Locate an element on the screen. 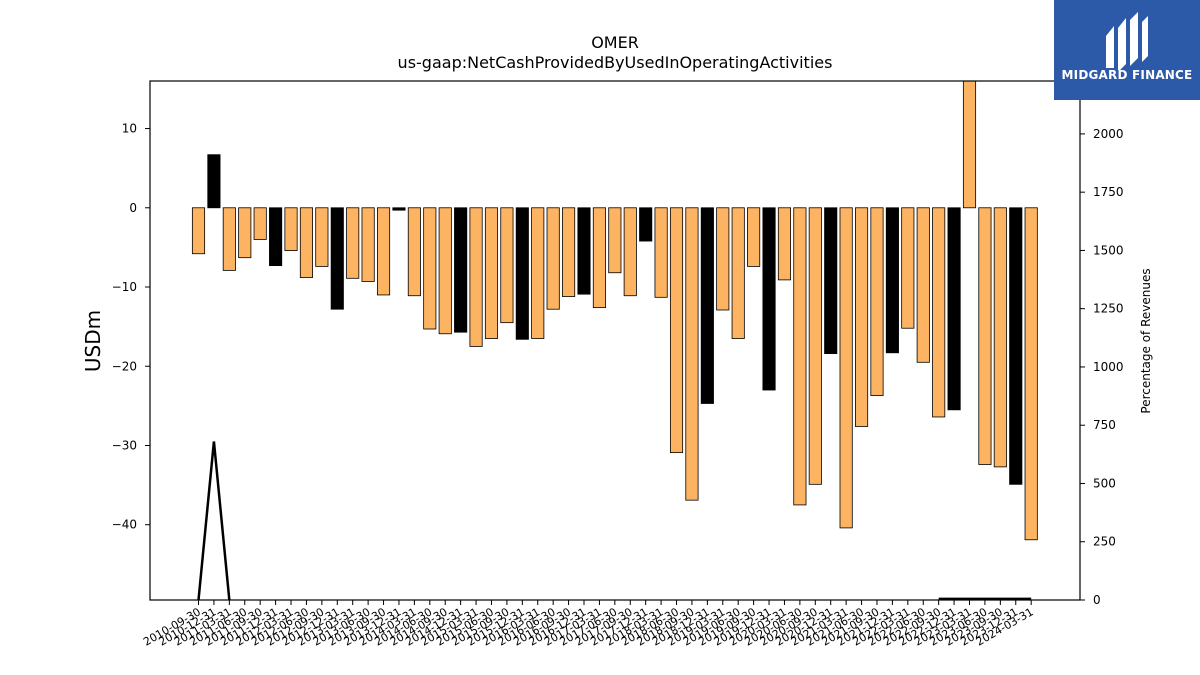  y-axis-label-right: Percentage of Revenues is located at coordinates (1146, 340).